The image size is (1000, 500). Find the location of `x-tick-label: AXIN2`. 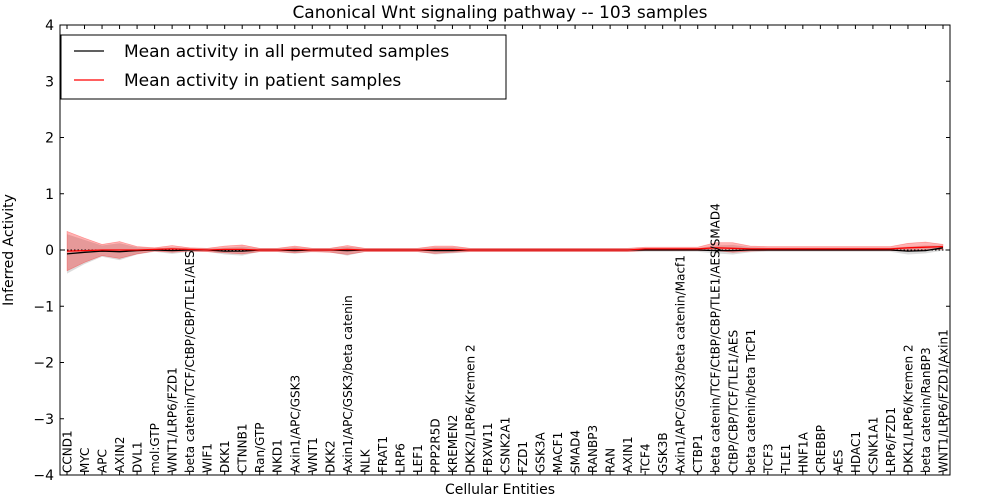

x-tick-label: AXIN2 is located at coordinates (120, 454).